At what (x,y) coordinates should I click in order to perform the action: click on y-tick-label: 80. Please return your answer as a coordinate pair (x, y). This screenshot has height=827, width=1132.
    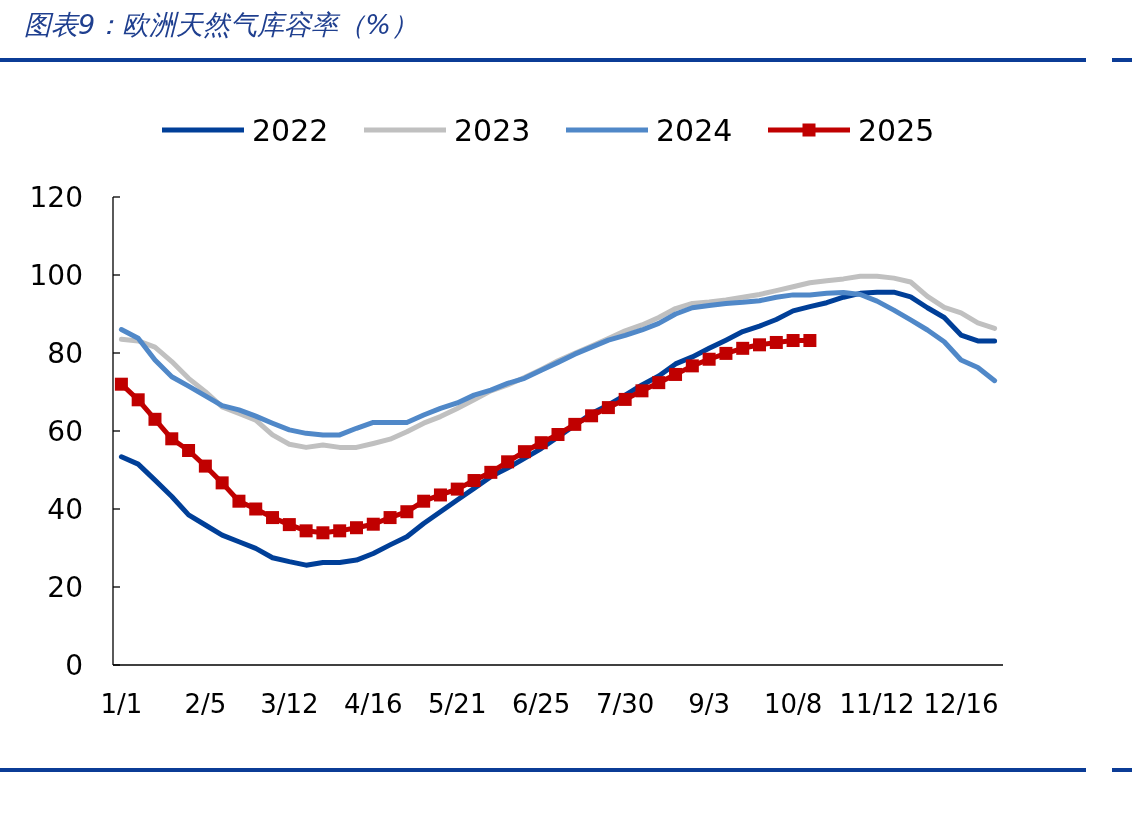
    Looking at the image, I should click on (65, 353).